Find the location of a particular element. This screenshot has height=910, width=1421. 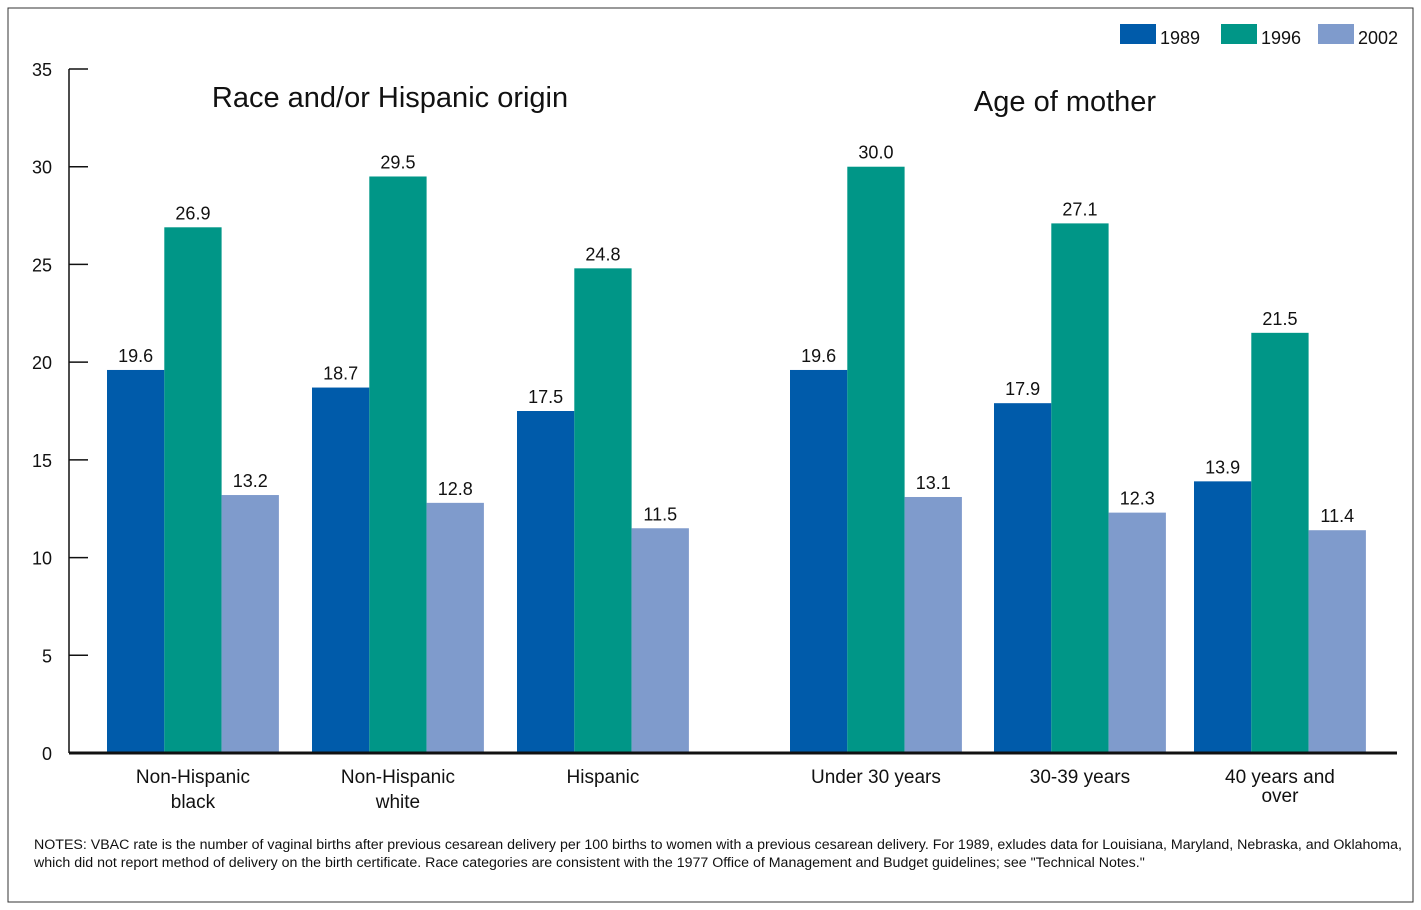

value-label-1-1-0: 17.9 is located at coordinates (1022, 389).